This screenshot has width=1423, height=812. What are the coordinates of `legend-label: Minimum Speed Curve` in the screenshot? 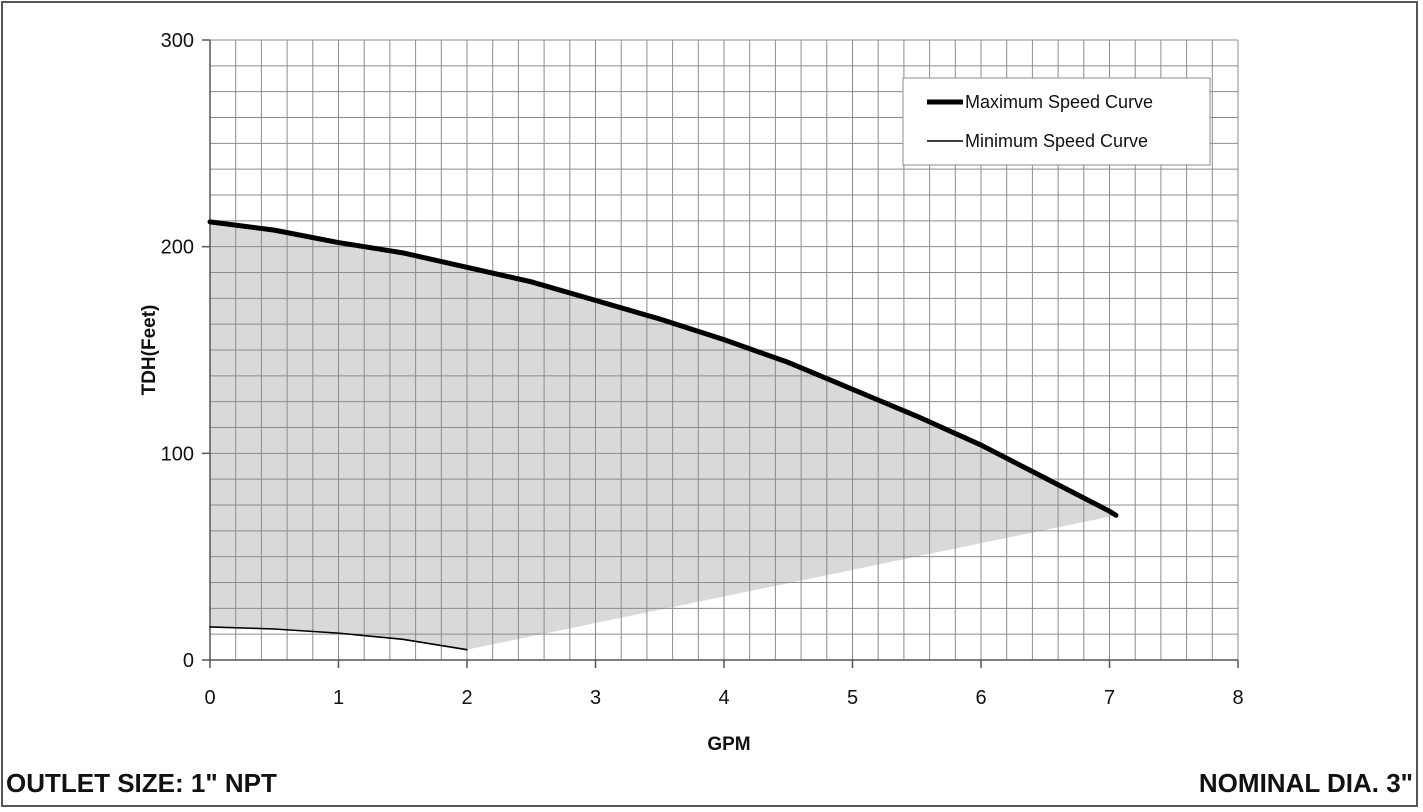 It's located at (1056, 141).